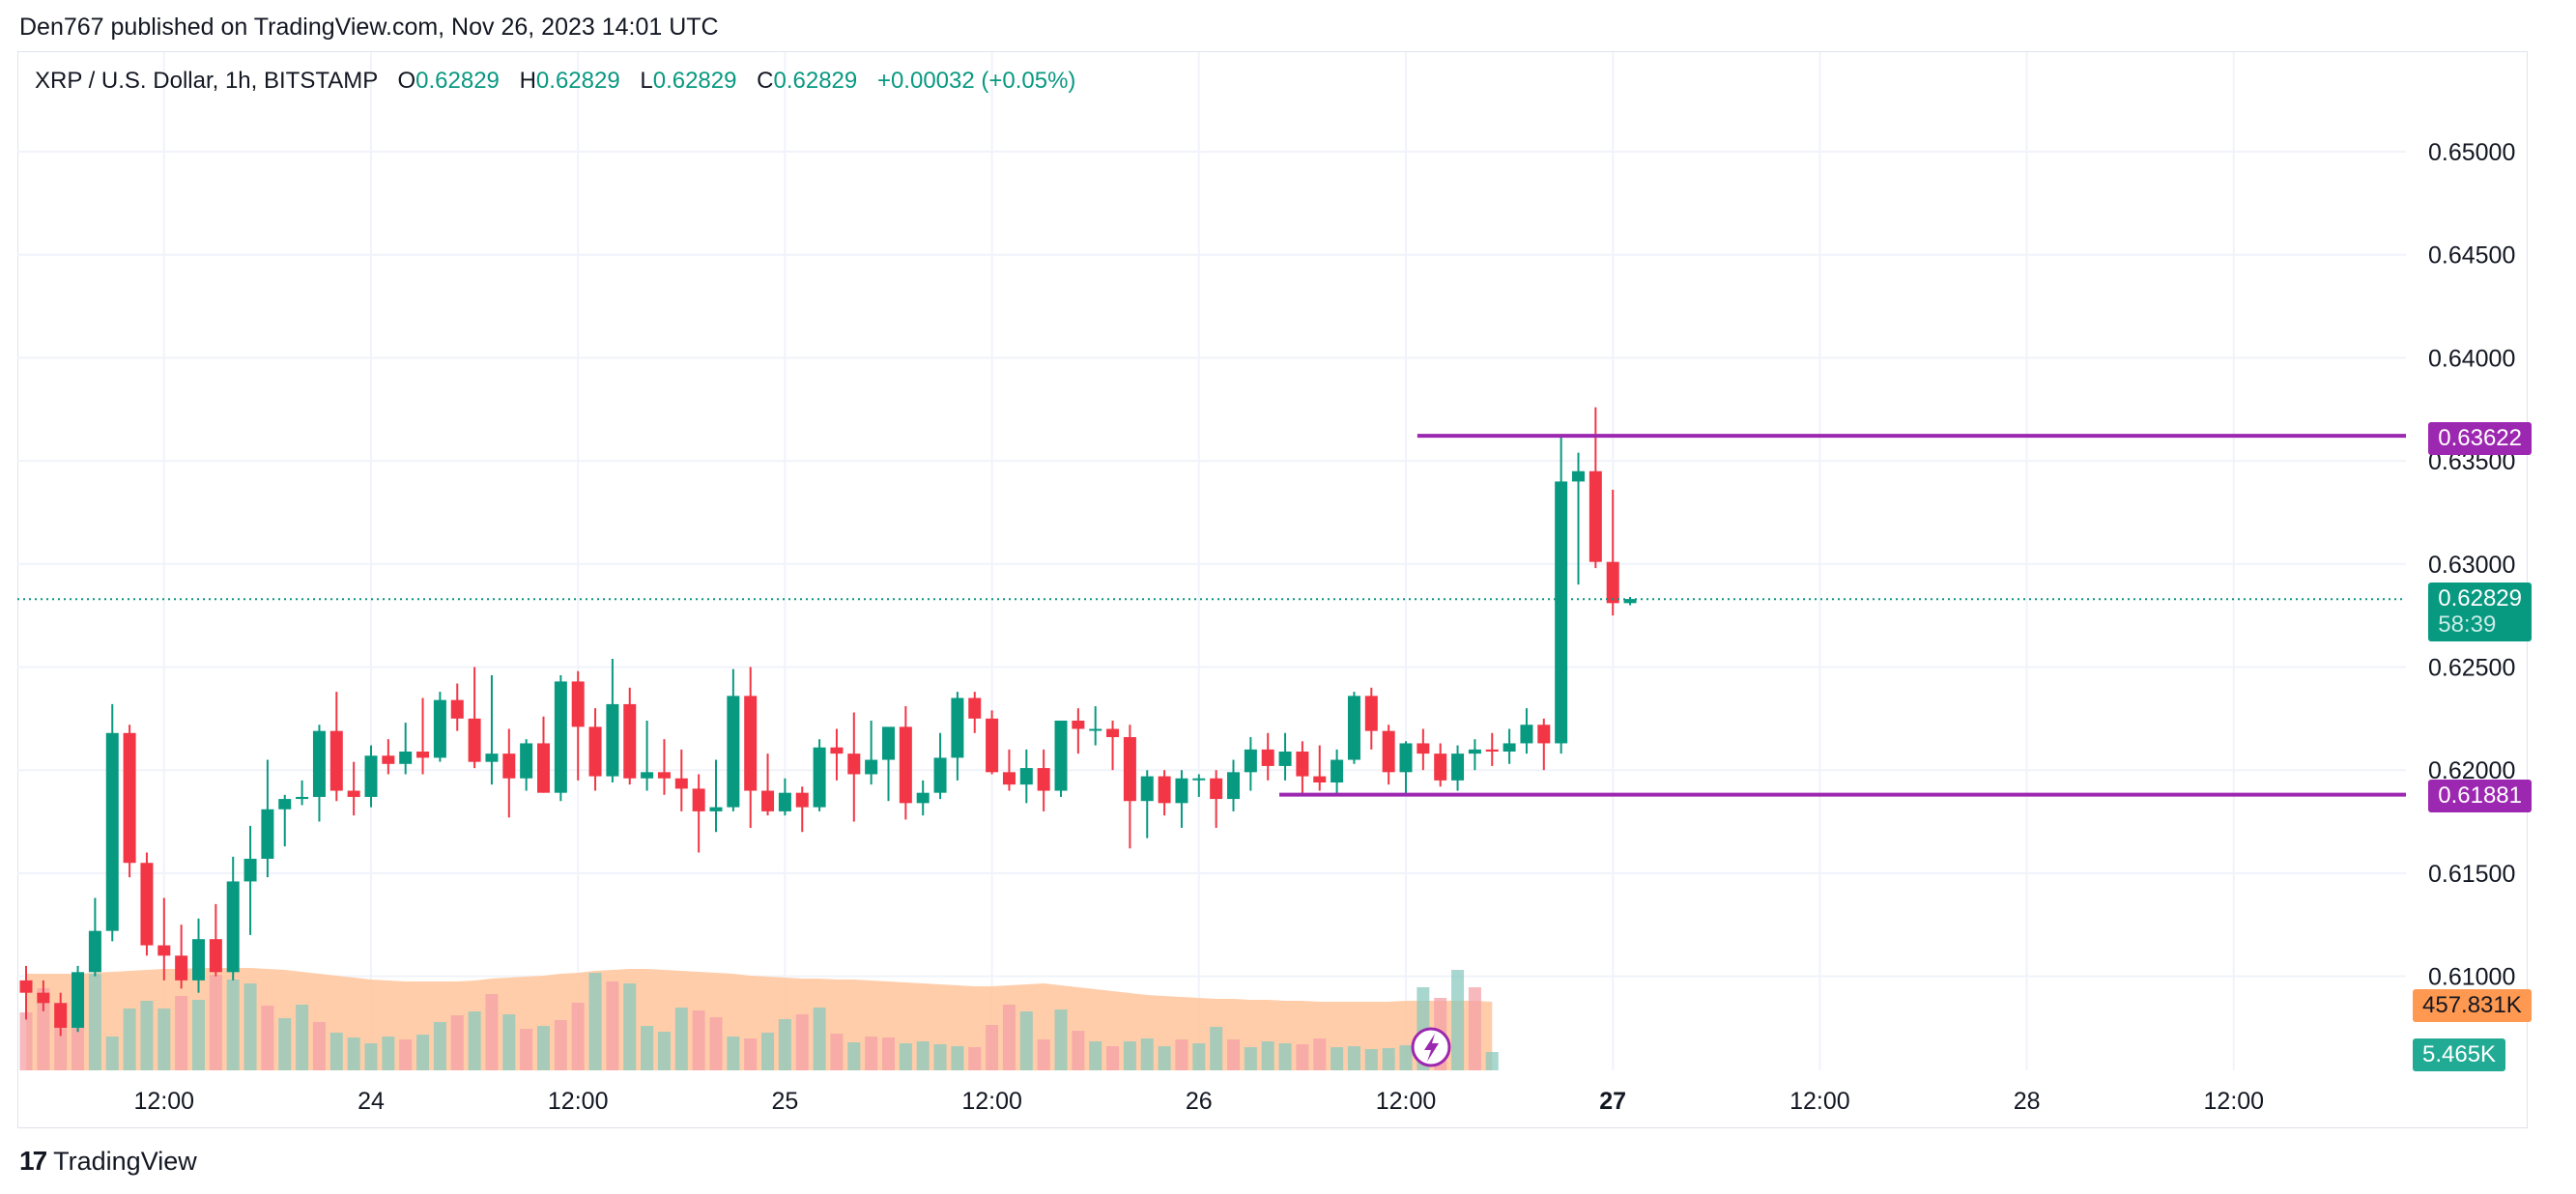  I want to click on tradingview-logo: 17 TradingView, so click(108, 1161).